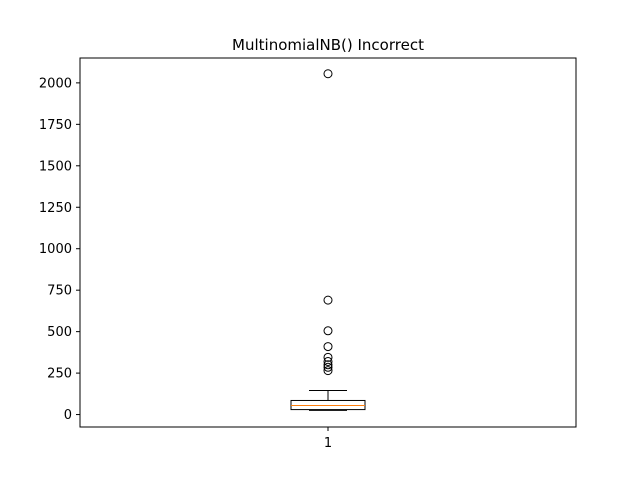  What do you see at coordinates (59, 291) in the screenshot?
I see `y-tick-label: 750` at bounding box center [59, 291].